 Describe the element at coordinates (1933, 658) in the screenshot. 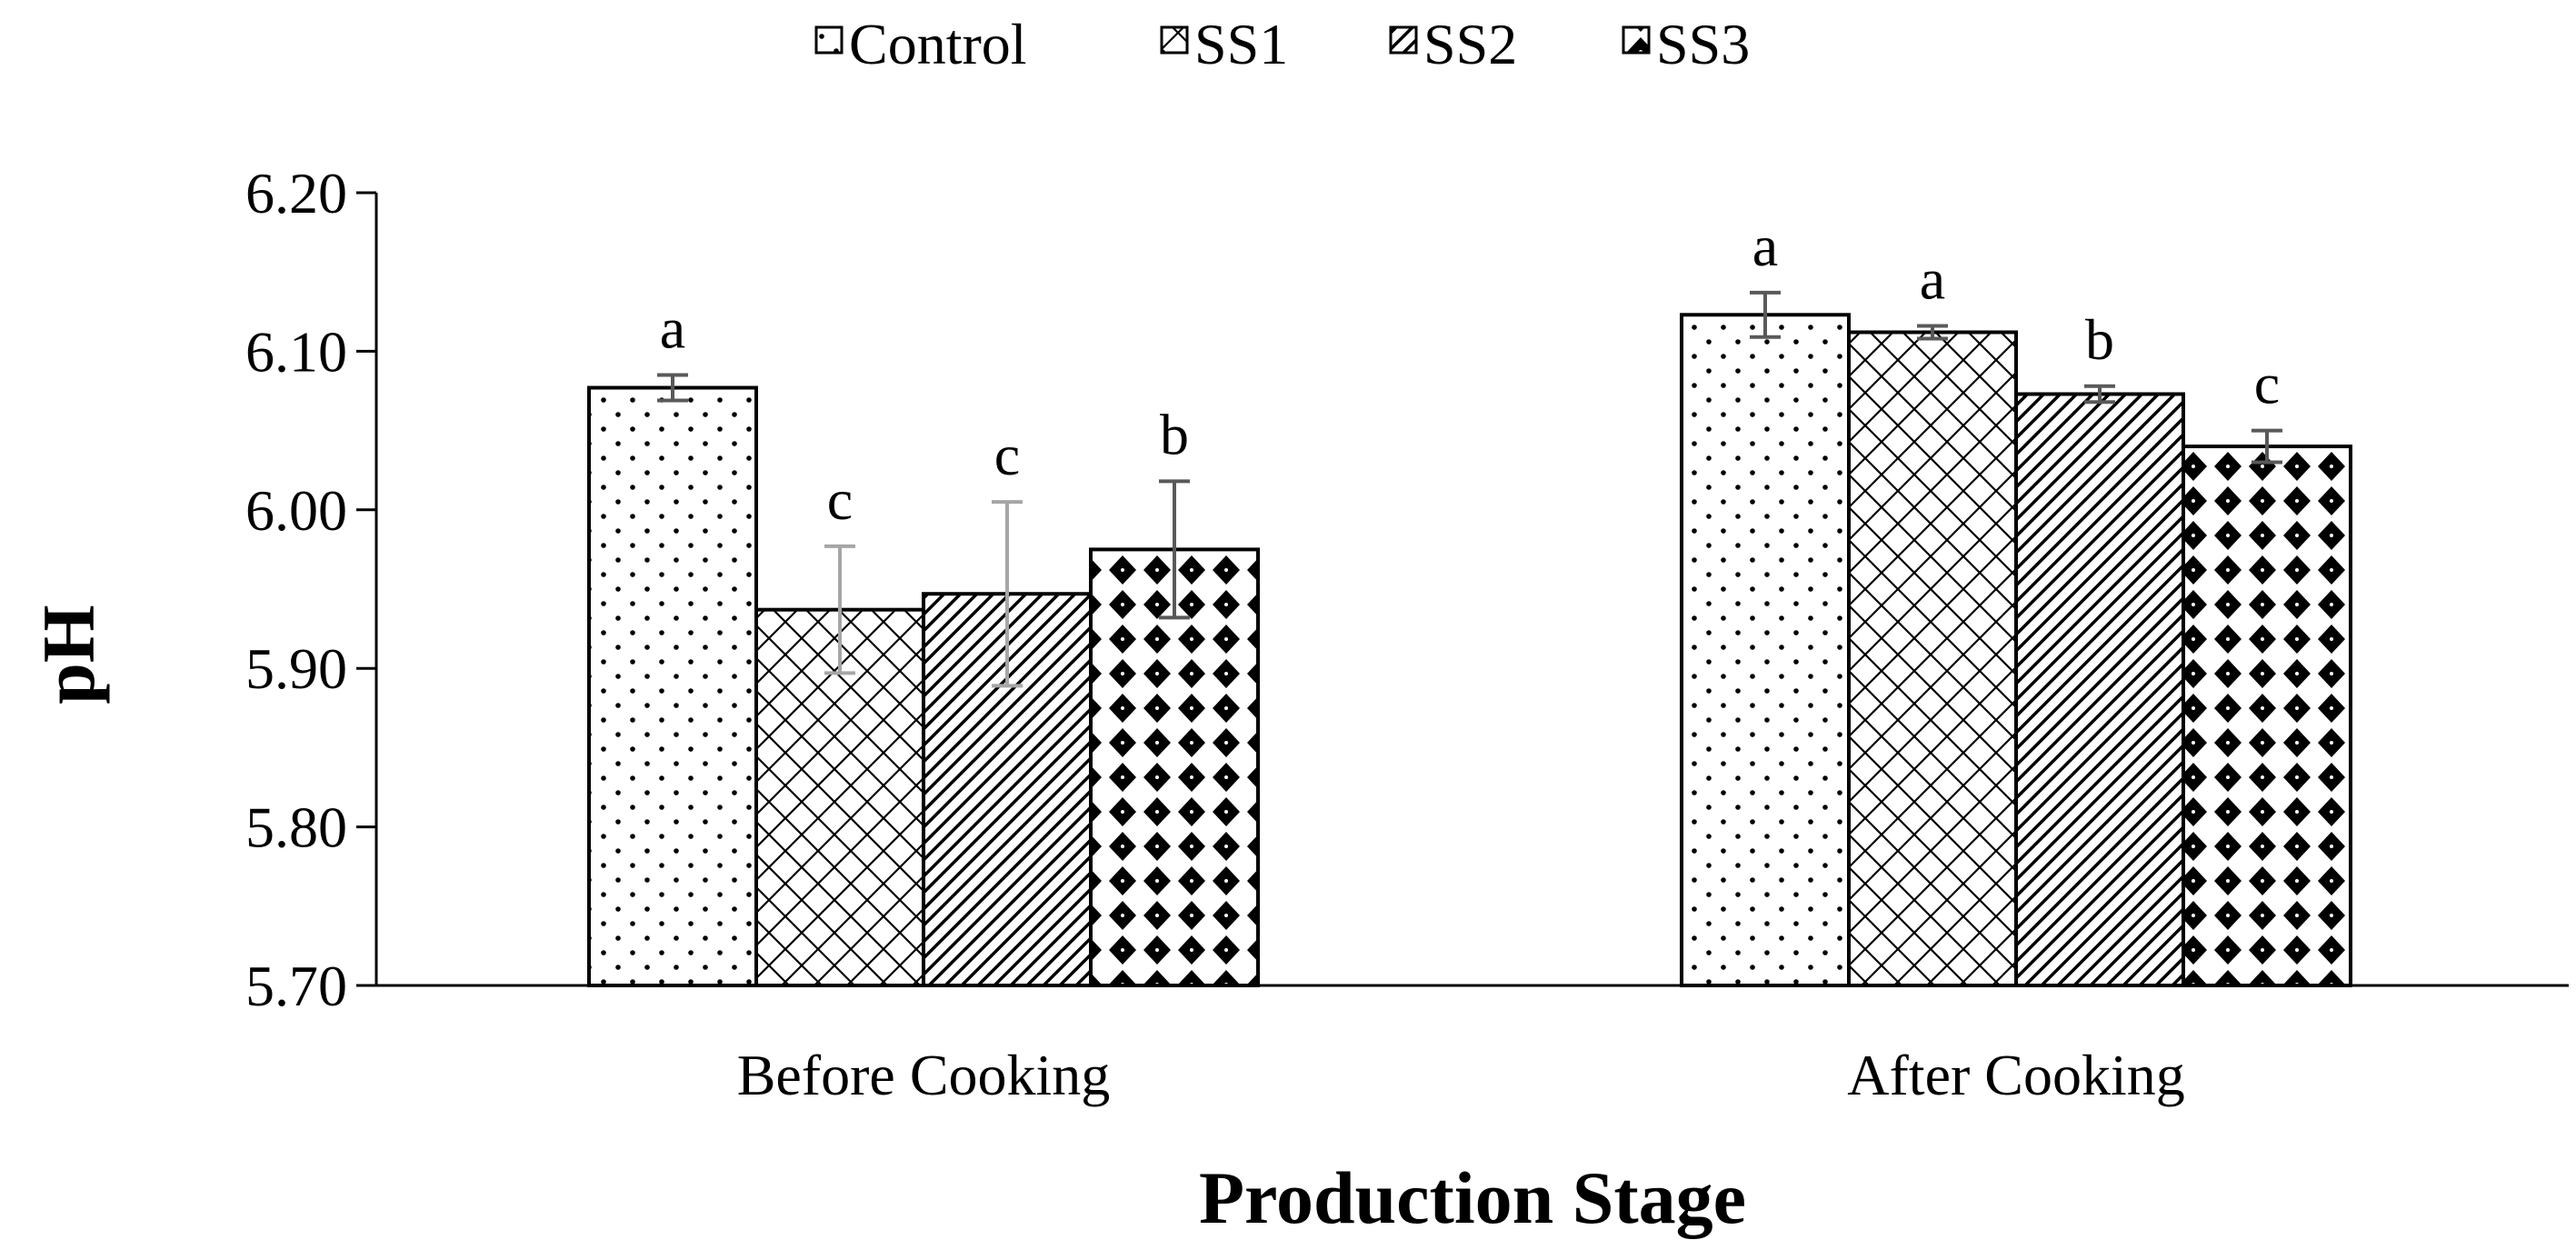

I see `bar-ss1-after` at that location.